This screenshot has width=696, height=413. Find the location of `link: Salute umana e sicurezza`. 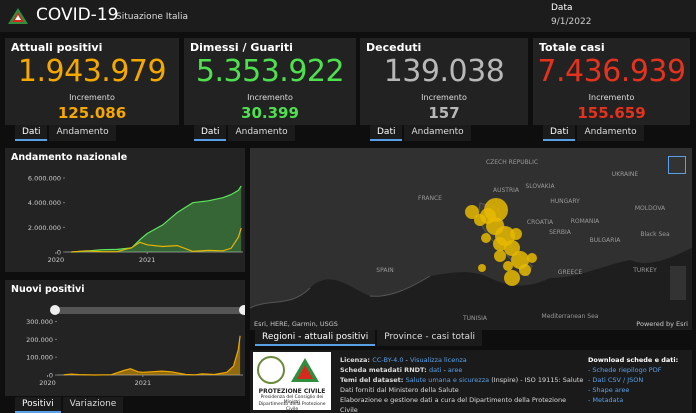

link: Salute umana e sicurezza is located at coordinates (447, 380).